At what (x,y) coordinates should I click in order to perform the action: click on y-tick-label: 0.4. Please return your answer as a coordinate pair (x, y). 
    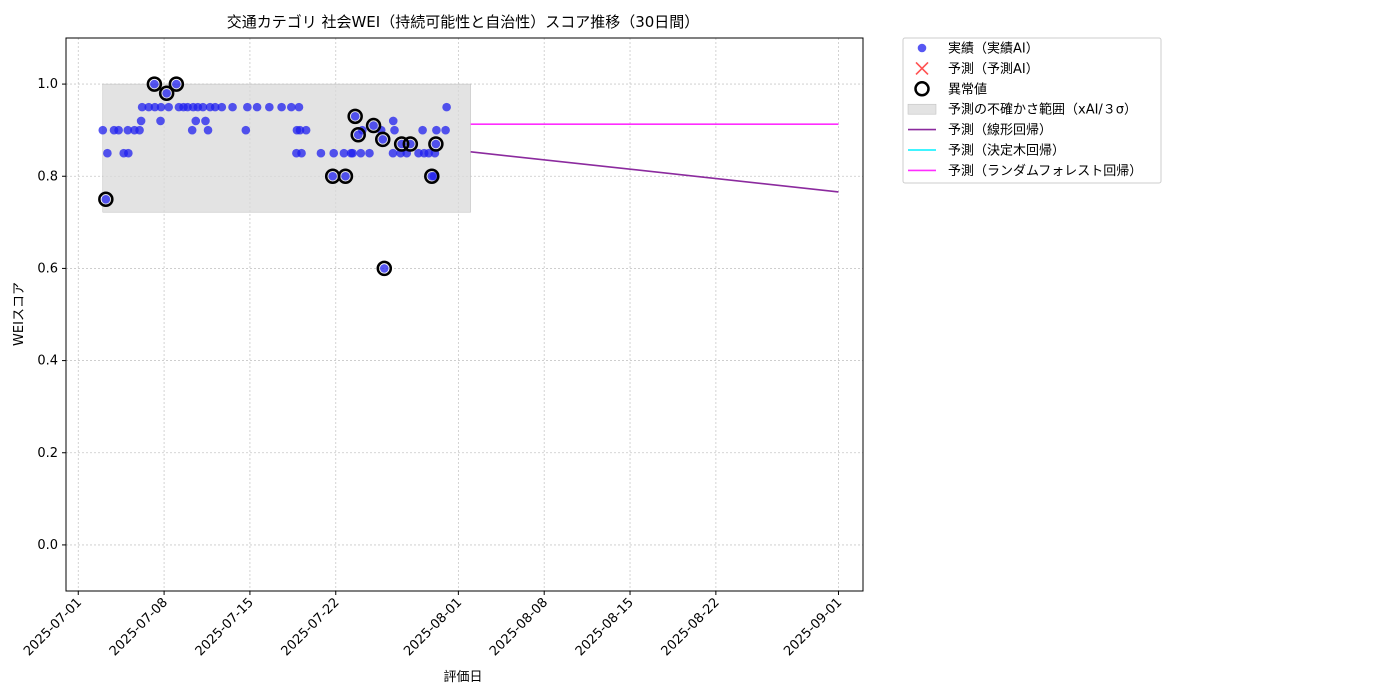
    Looking at the image, I should click on (47, 361).